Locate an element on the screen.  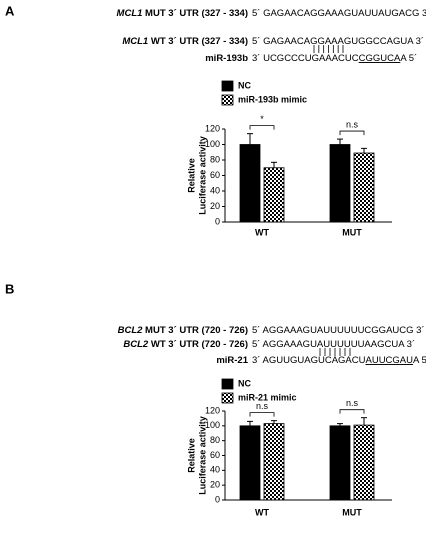
sequence-label-text: MUT 3´ UTR (327 - 334) is located at coordinates (195, 13).